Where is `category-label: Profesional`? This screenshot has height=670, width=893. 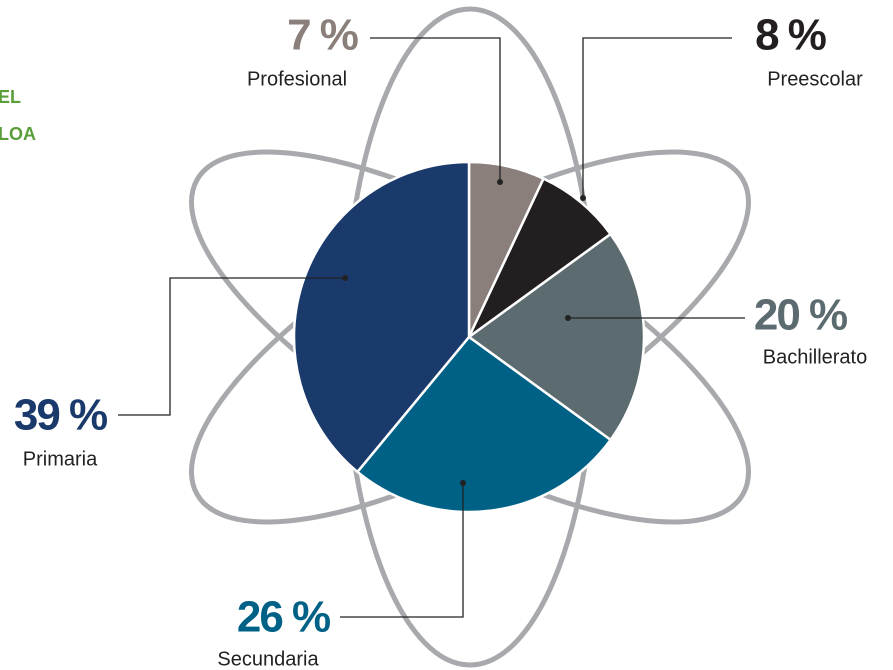
category-label: Profesional is located at coordinates (297, 79).